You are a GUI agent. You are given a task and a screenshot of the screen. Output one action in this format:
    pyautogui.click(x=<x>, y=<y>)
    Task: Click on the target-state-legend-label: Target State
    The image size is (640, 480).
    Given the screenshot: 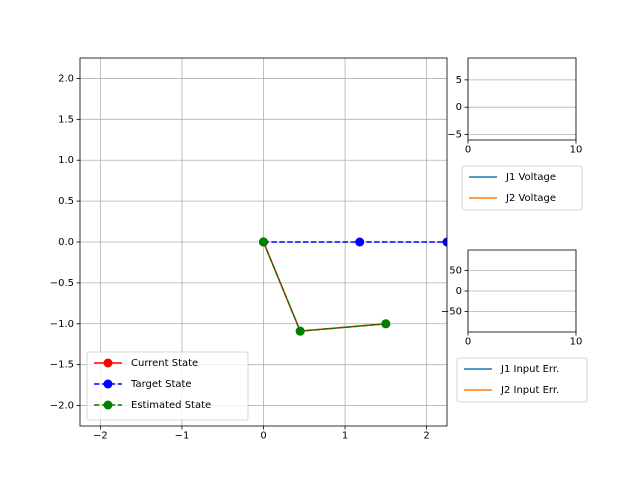 What is the action you would take?
    pyautogui.click(x=161, y=384)
    